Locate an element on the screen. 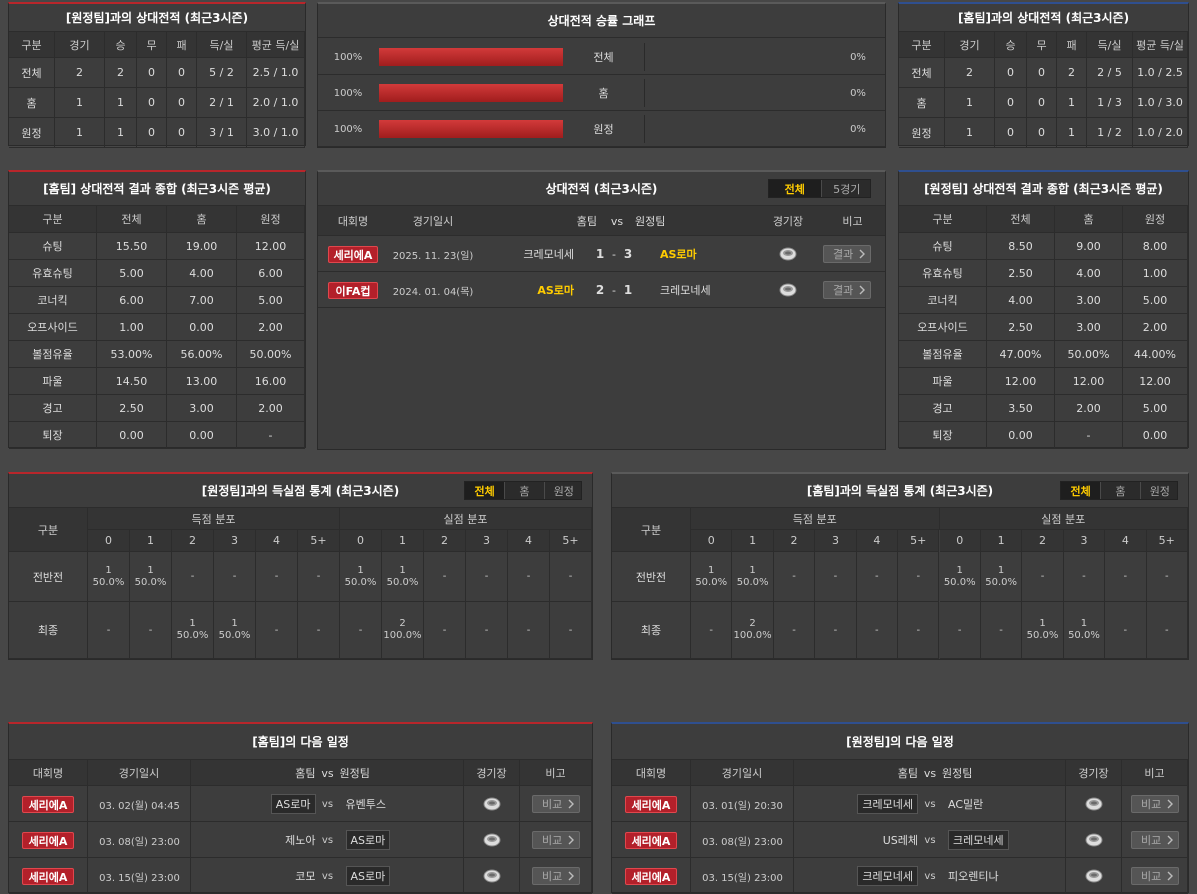 The image size is (1197, 894). stat-cell: 1 / 2 is located at coordinates (1110, 133).